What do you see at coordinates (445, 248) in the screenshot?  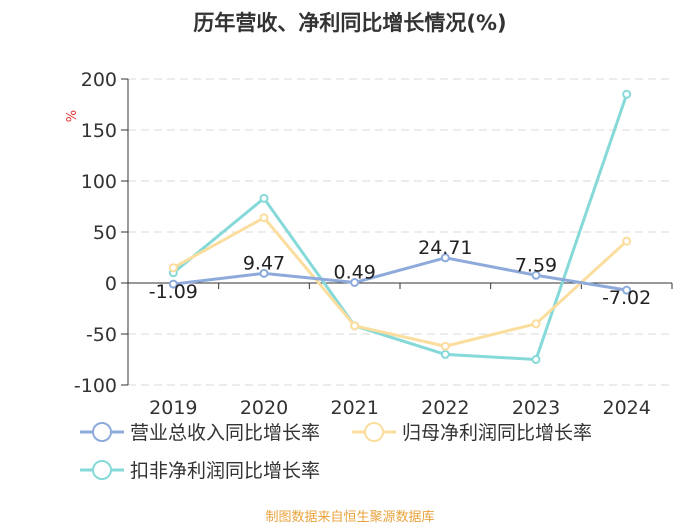 I see `data-label: 24.71` at bounding box center [445, 248].